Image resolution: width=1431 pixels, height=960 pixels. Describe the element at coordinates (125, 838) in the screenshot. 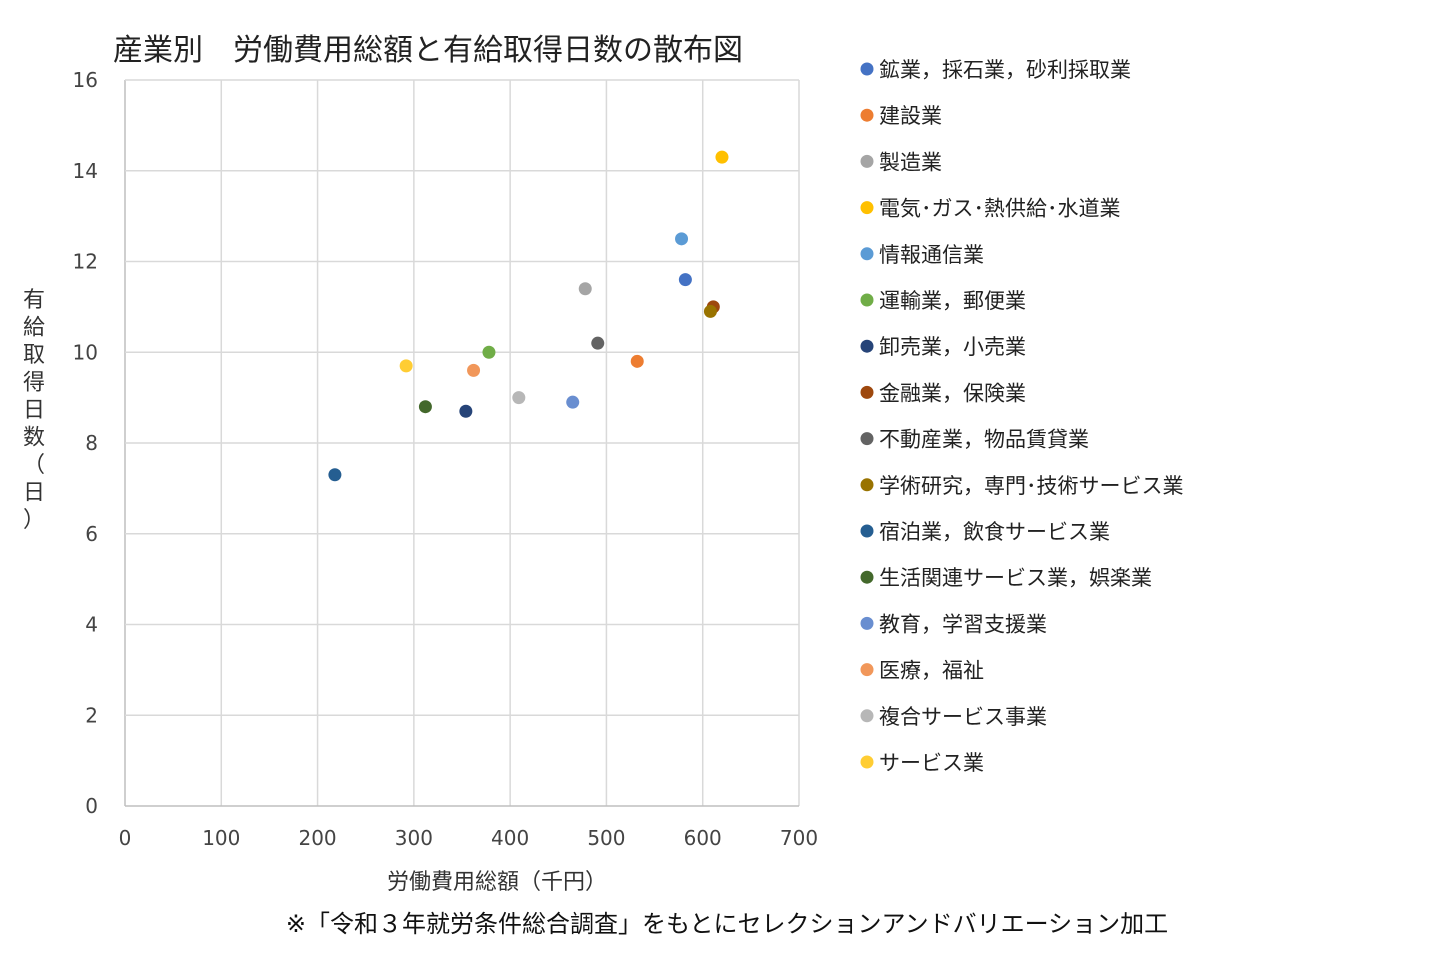

I see `x-tick-label: 0` at that location.